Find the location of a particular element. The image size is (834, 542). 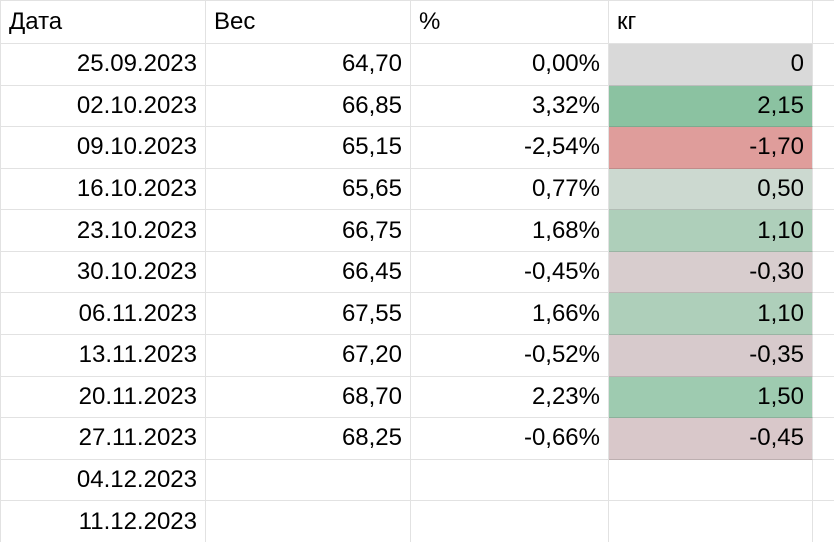

cell-percent: -0,66% is located at coordinates (510, 439).